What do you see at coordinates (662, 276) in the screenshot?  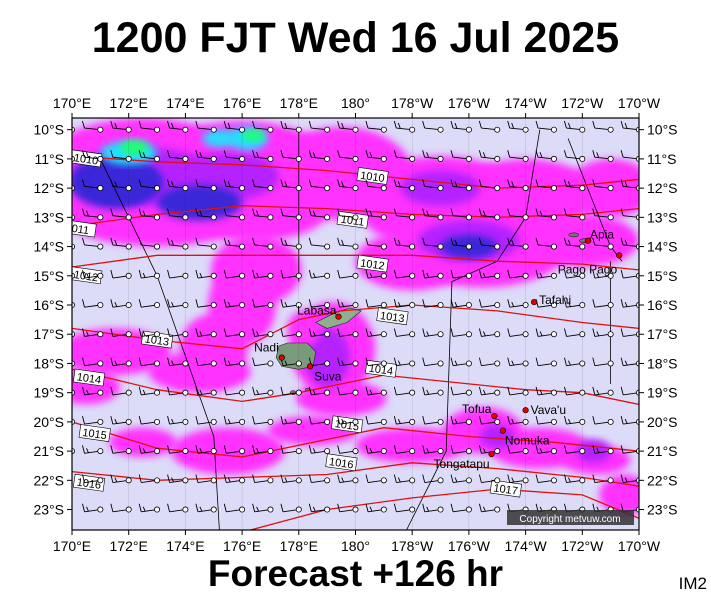 I see `lat-label-right: 15°S` at bounding box center [662, 276].